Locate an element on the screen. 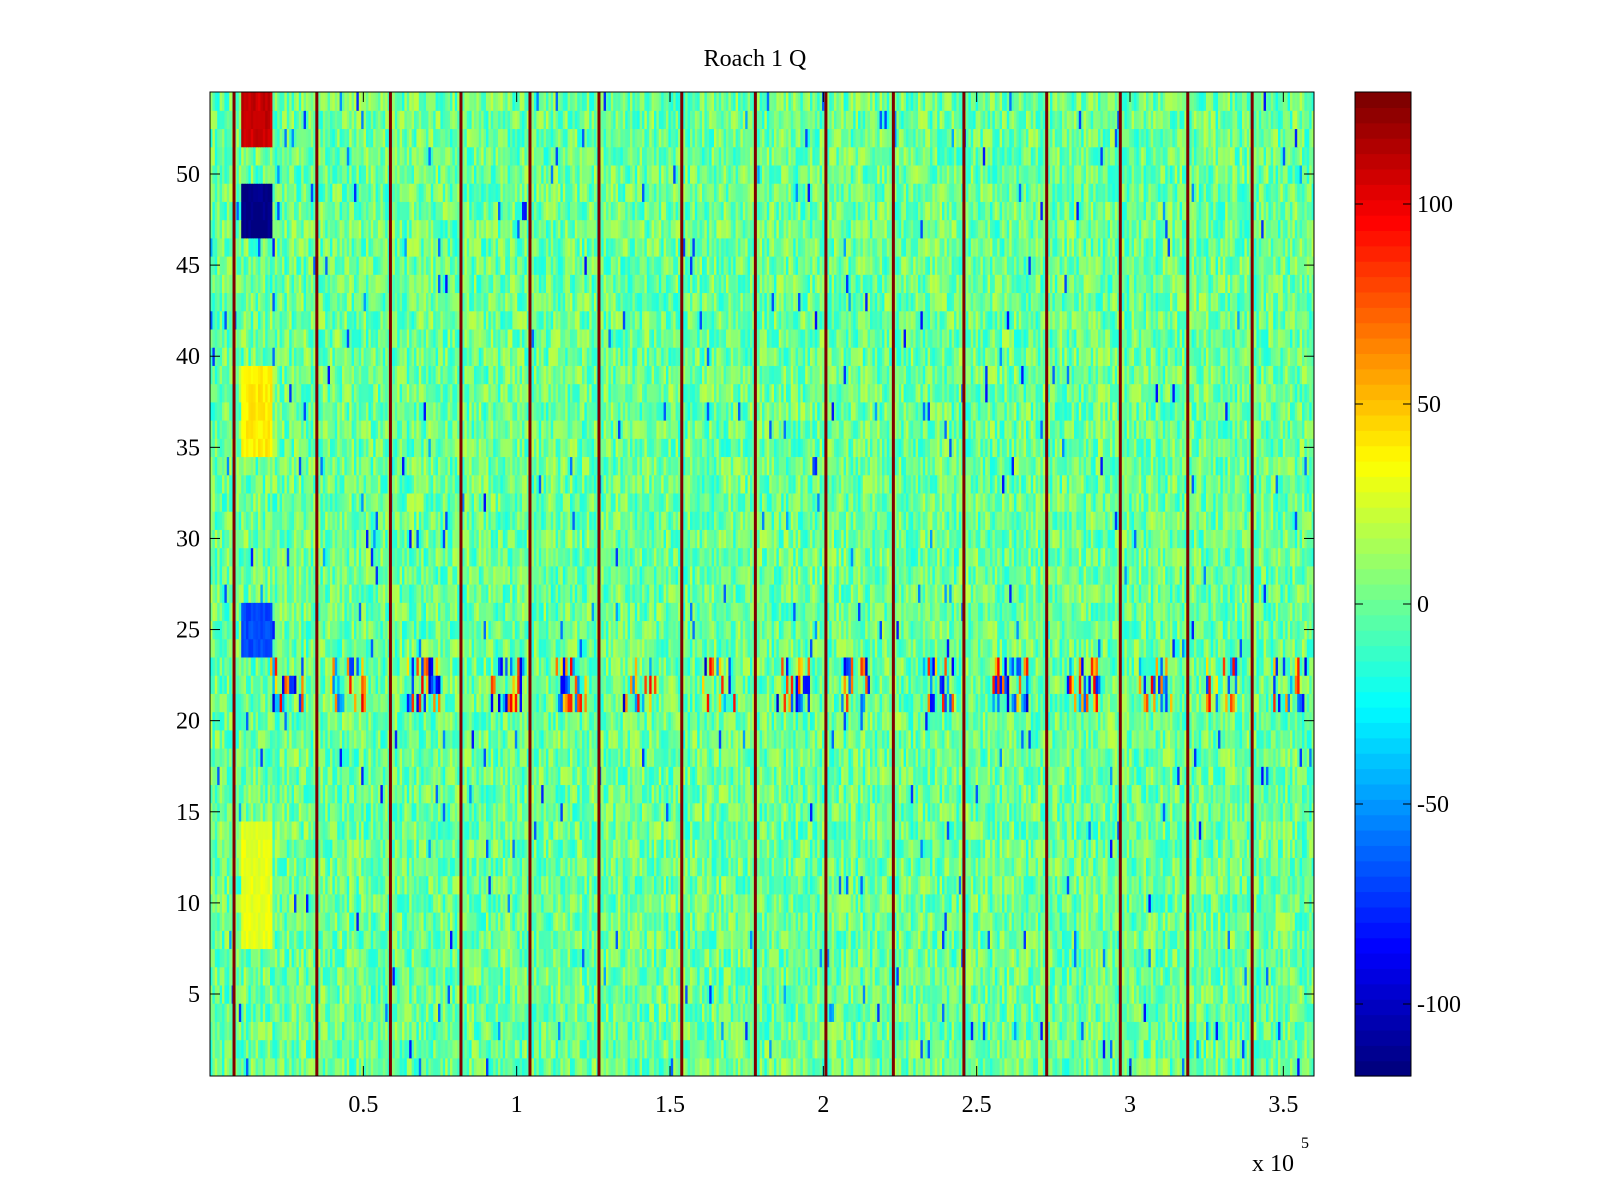  chart-title: Roach 1 Q is located at coordinates (755, 59).